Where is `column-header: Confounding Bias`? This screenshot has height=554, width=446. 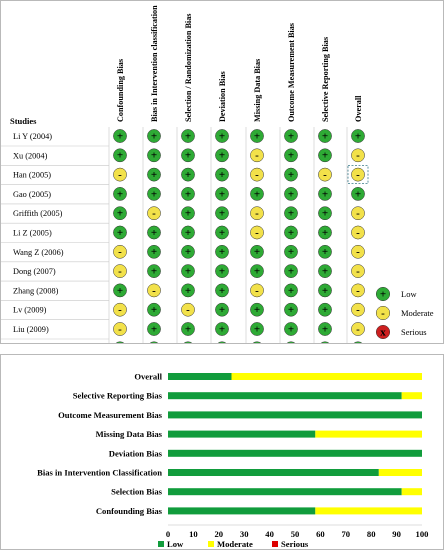 column-header: Confounding Bias is located at coordinates (120, 90).